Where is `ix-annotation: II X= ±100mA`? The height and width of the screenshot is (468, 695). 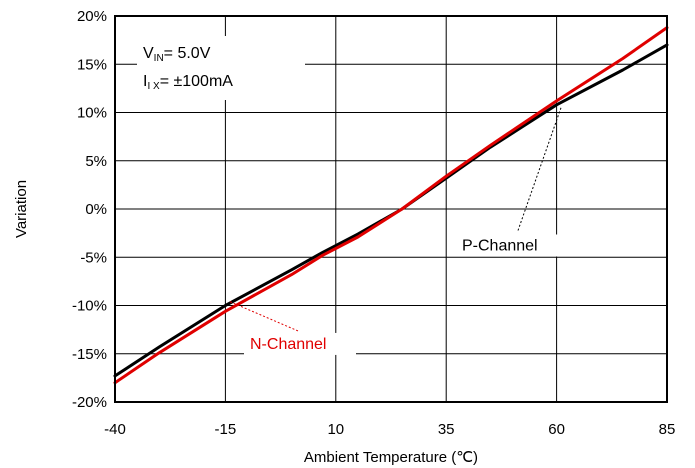 ix-annotation: II X= ±100mA is located at coordinates (188, 82).